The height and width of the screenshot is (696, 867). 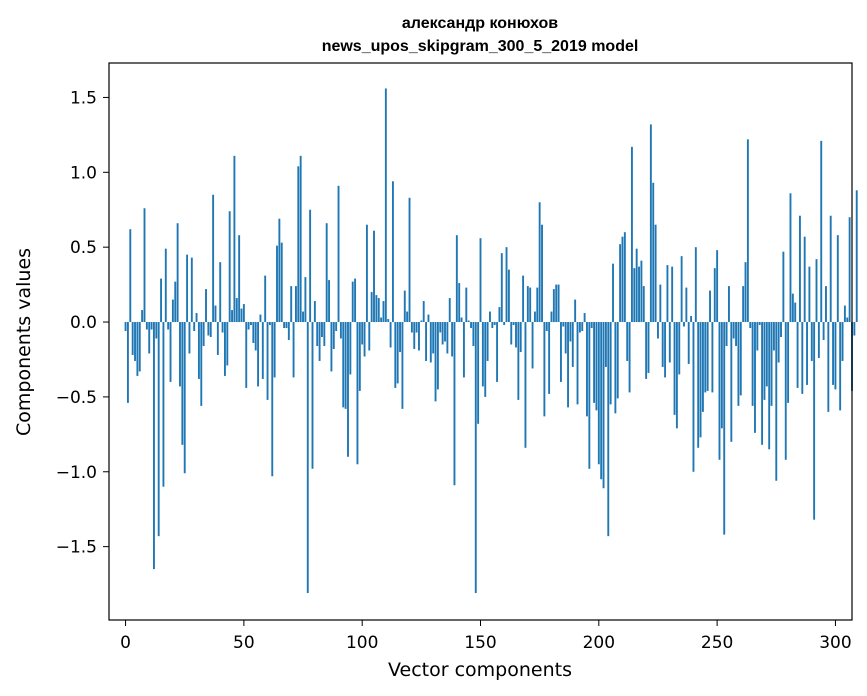 What do you see at coordinates (83, 98) in the screenshot?
I see `y-tick-label: 1.5` at bounding box center [83, 98].